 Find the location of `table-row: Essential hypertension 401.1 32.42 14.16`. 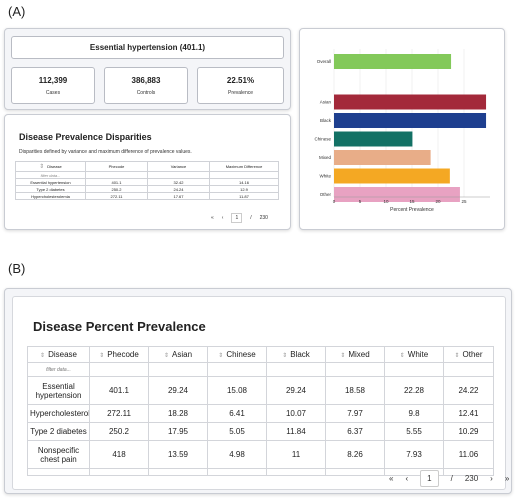

table-row: Essential hypertension 401.1 32.42 14.16 is located at coordinates (147, 182).